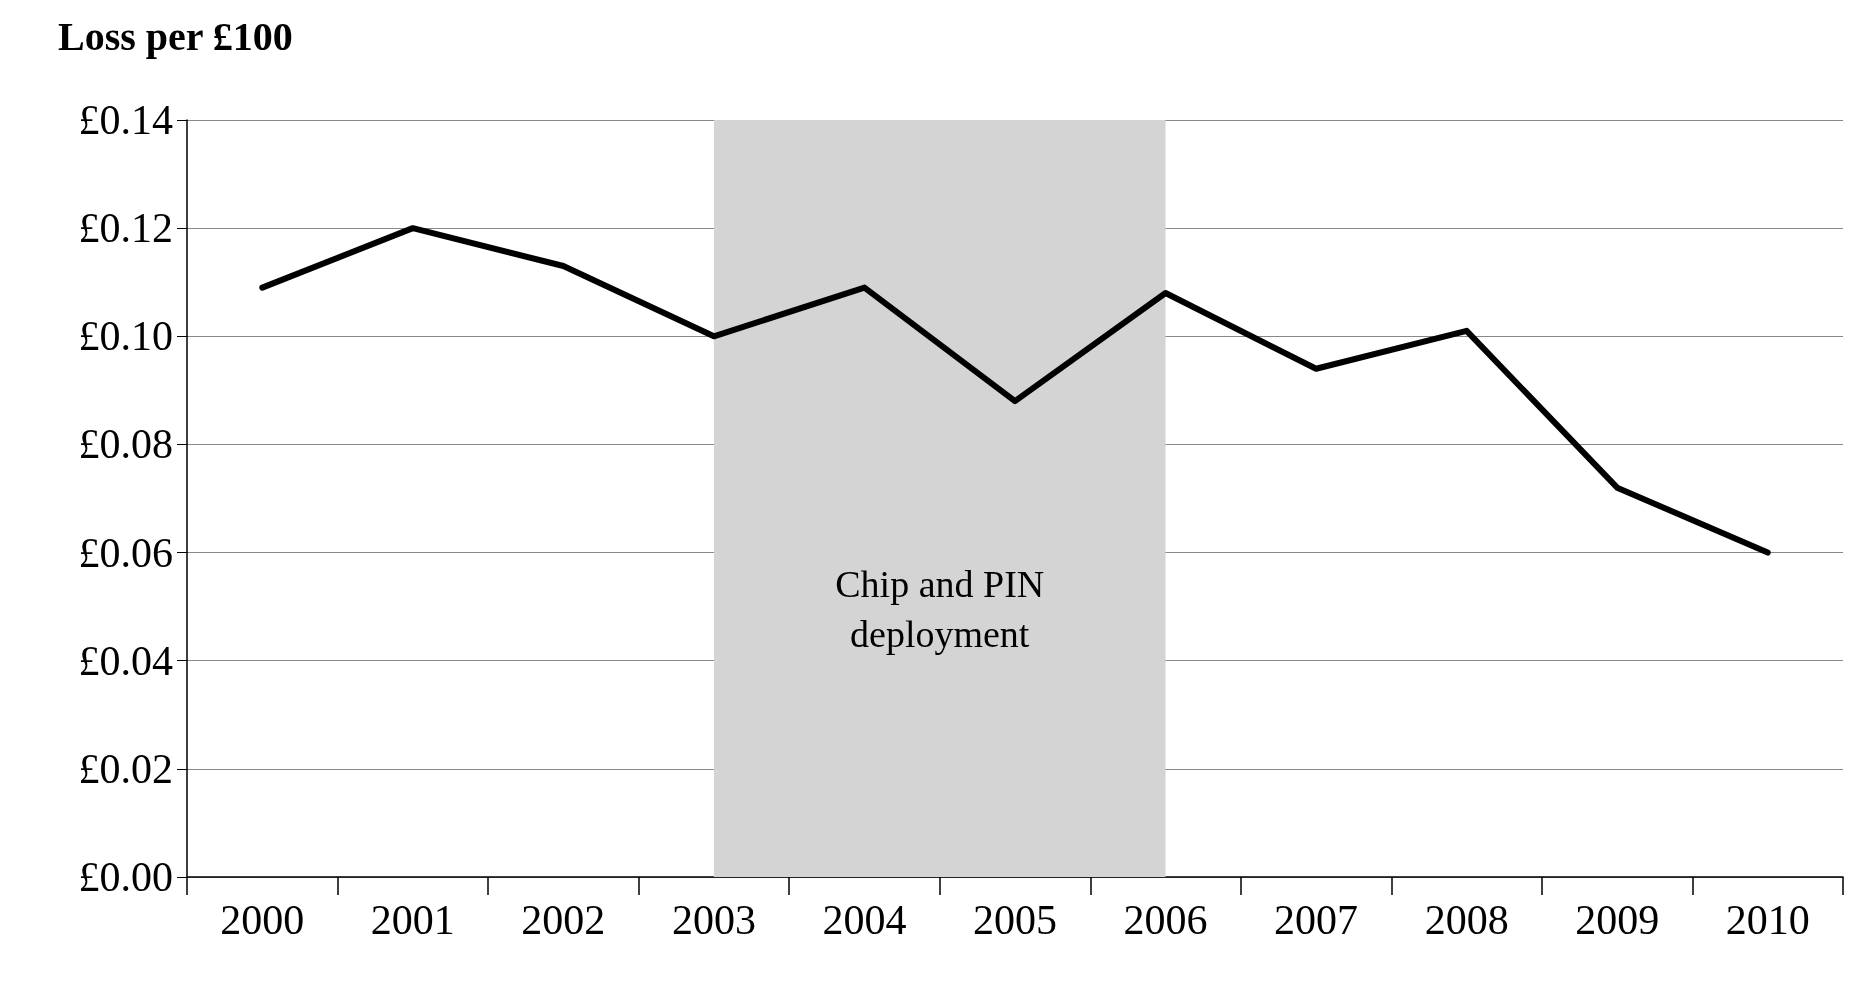 This screenshot has width=1870, height=982. What do you see at coordinates (412, 920) in the screenshot?
I see `x-tick-label: 2001` at bounding box center [412, 920].